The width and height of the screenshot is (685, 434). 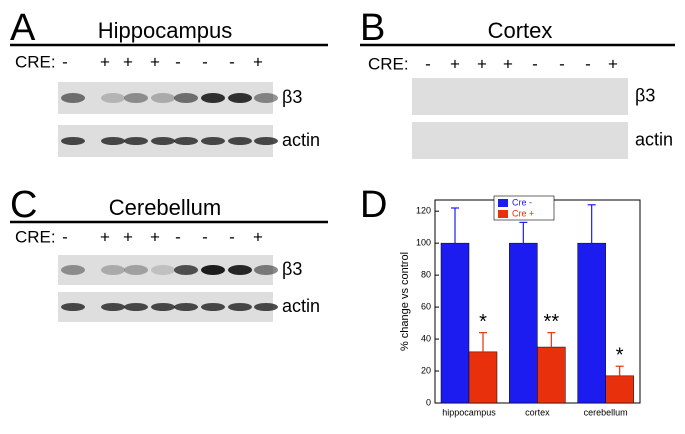 I want to click on x-tick-label: hippocampus, so click(x=469, y=412).